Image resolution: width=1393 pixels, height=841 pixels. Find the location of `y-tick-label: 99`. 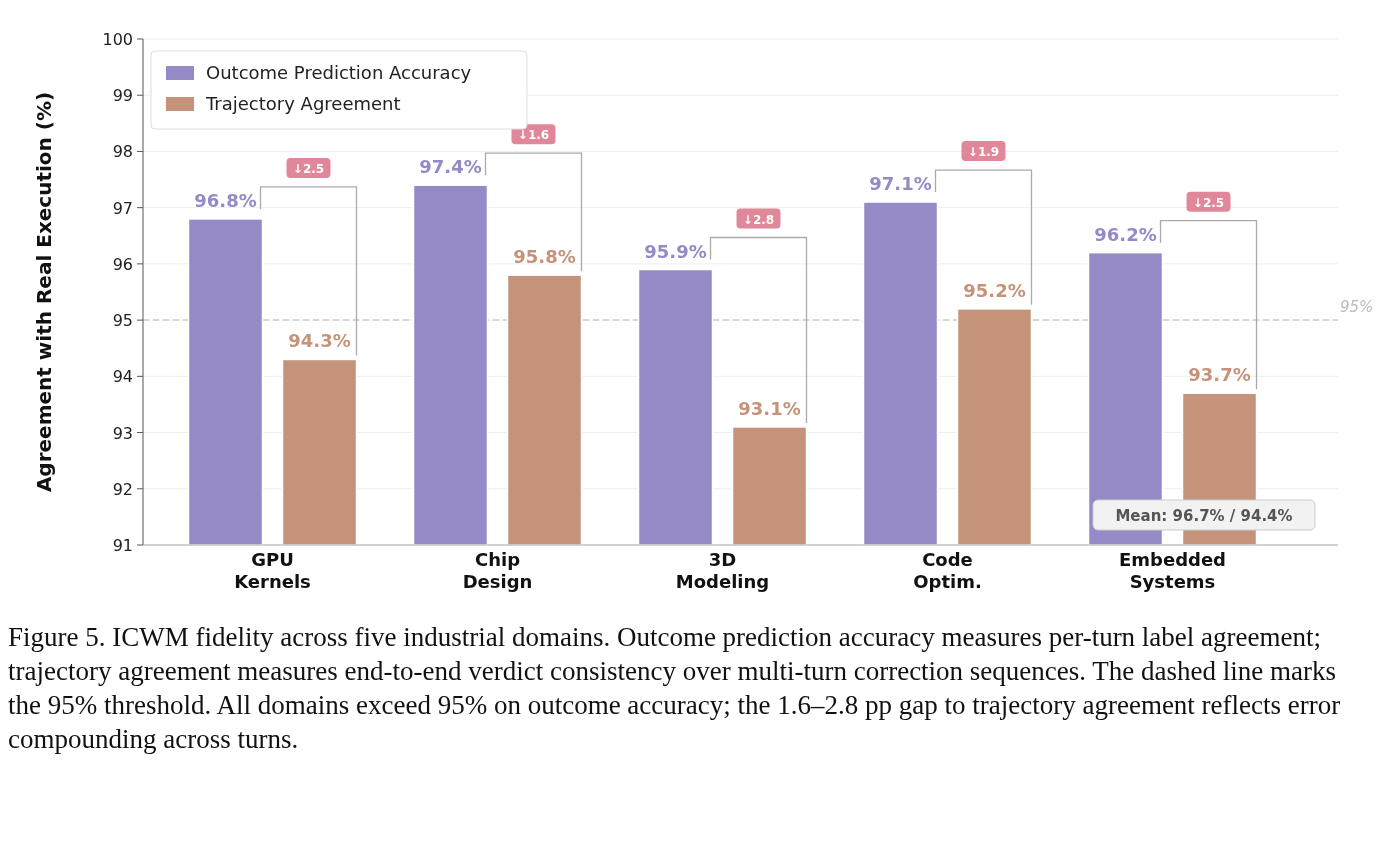

y-tick-label: 99 is located at coordinates (122, 96).